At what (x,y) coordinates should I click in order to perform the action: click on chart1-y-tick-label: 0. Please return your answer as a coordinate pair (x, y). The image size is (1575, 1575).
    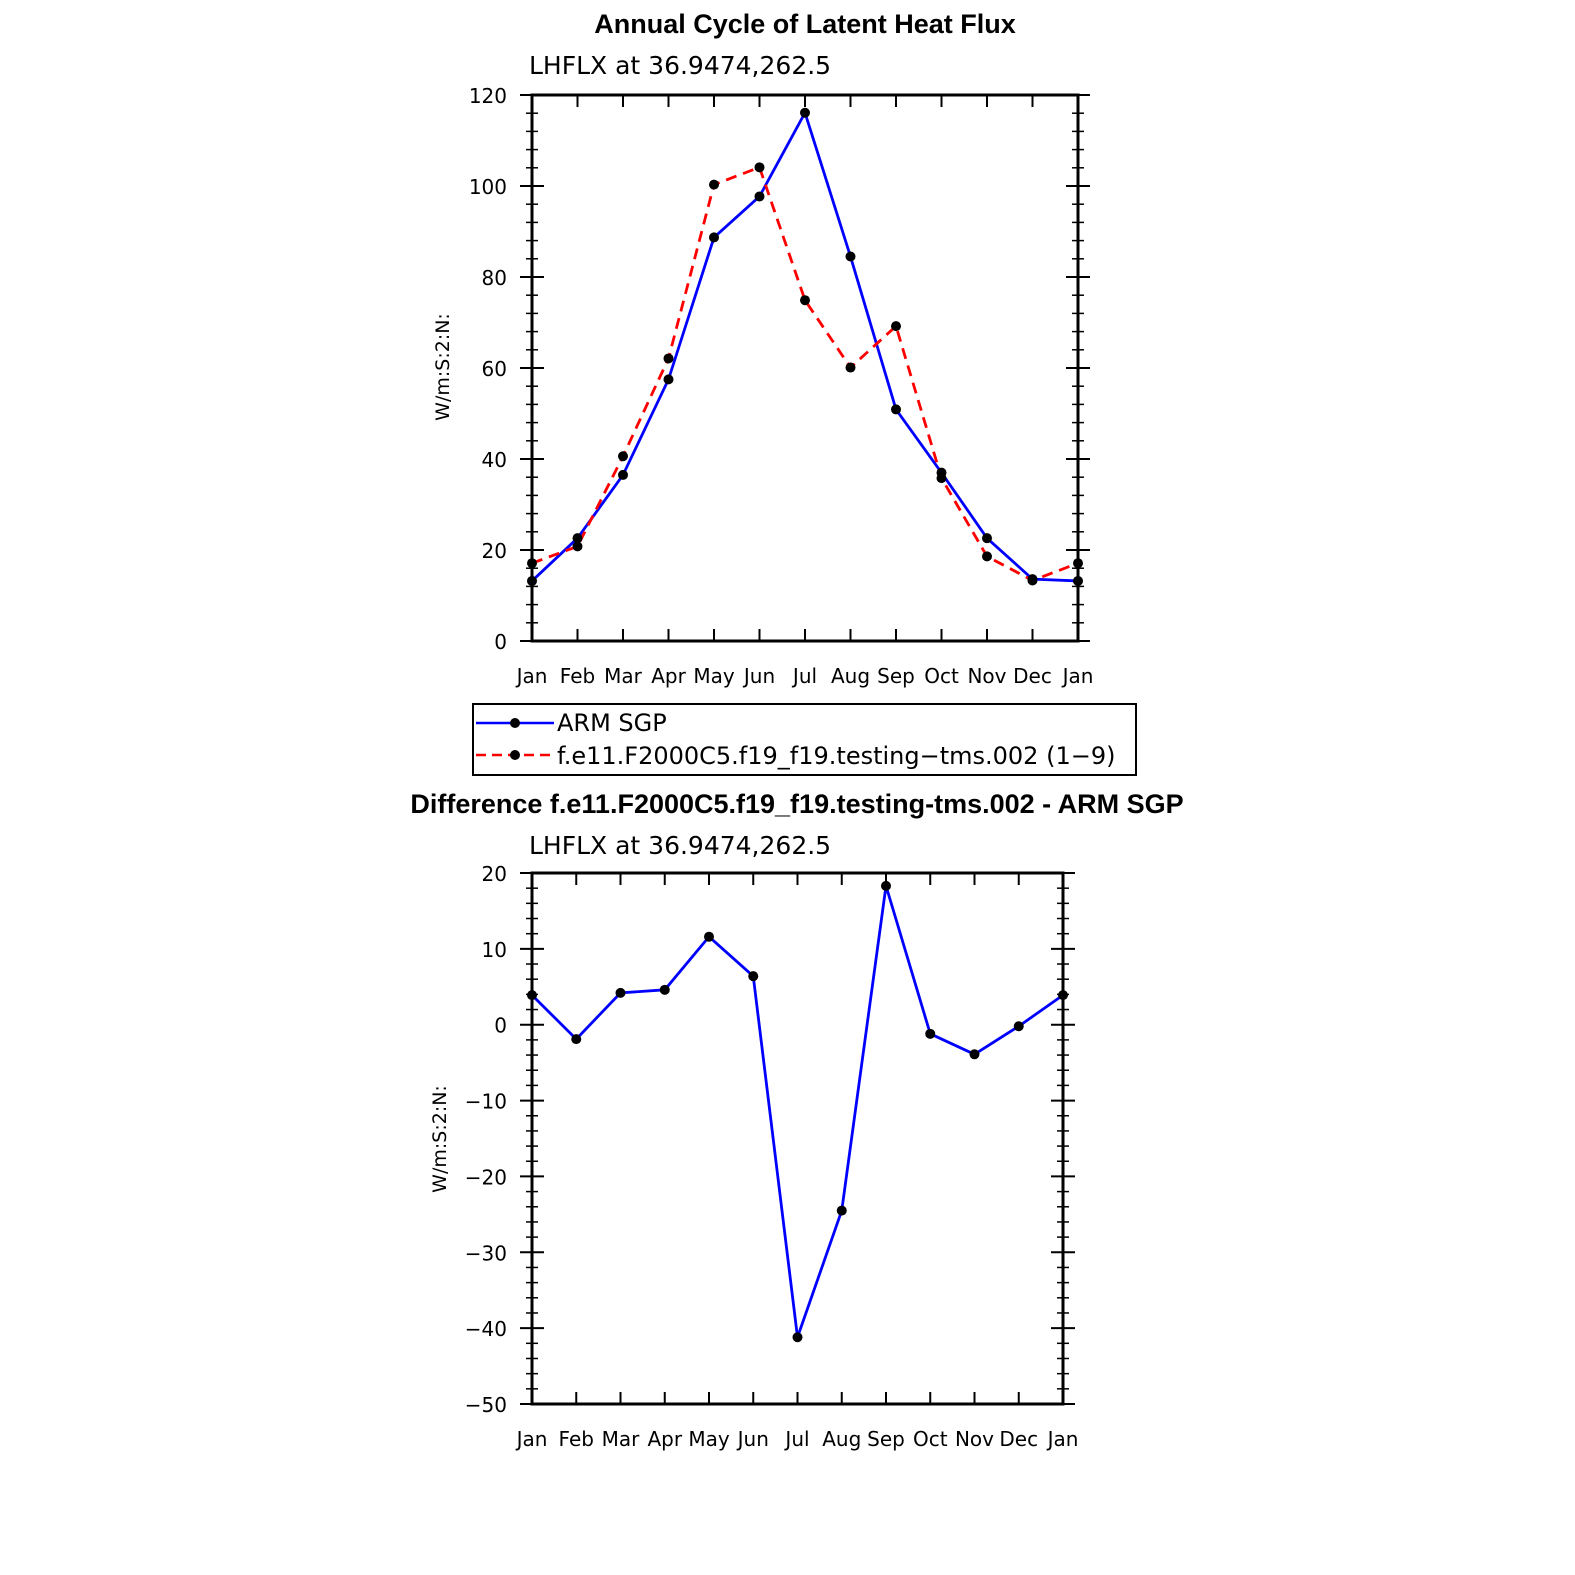
    Looking at the image, I should click on (500, 642).